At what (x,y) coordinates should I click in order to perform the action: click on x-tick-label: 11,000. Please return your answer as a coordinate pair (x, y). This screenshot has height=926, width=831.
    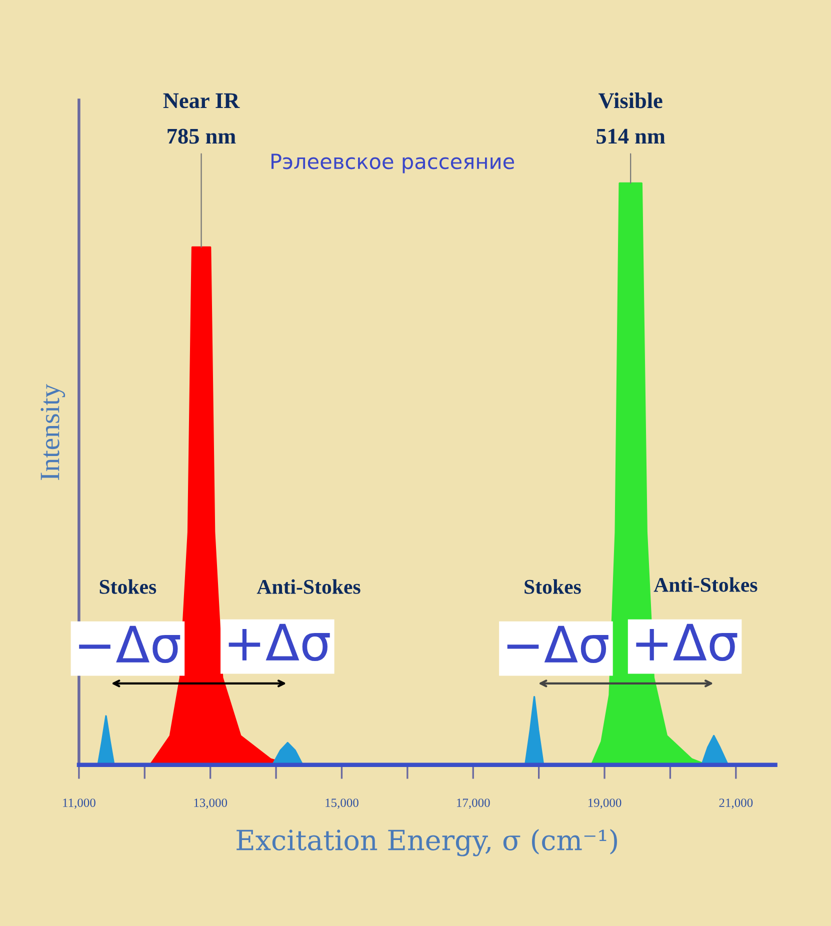
    Looking at the image, I should click on (79, 803).